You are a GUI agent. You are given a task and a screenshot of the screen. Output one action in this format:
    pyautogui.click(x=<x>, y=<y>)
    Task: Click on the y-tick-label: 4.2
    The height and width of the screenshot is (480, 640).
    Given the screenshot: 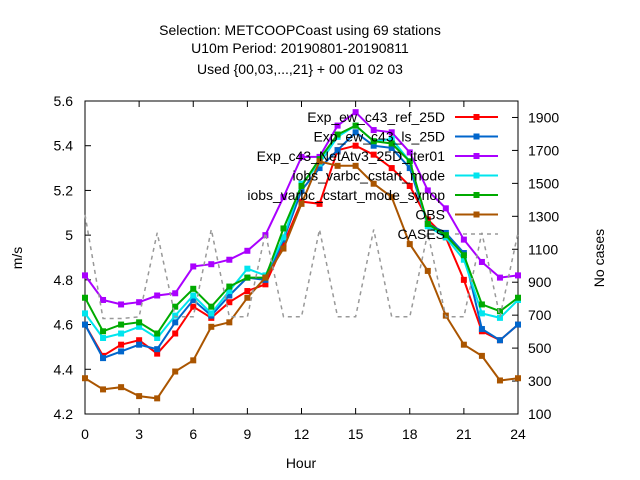 What is the action you would take?
    pyautogui.click(x=64, y=414)
    